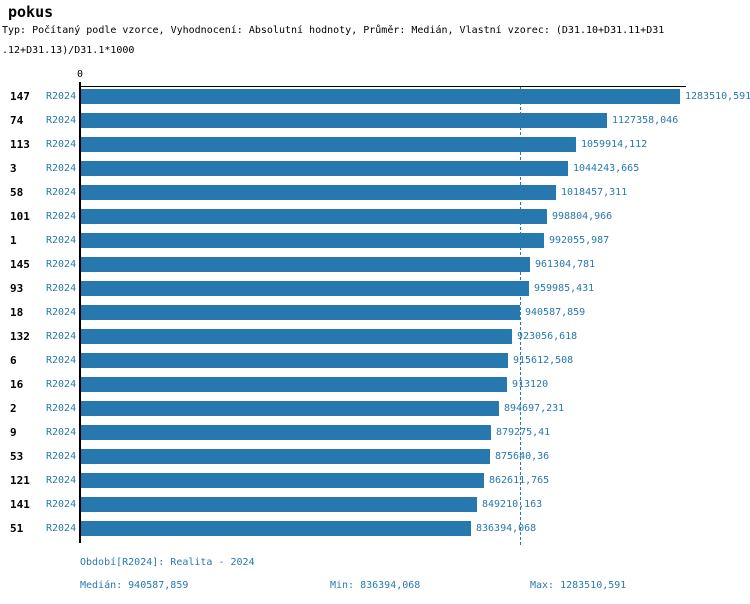  What do you see at coordinates (375, 585) in the screenshot?
I see `footer-min-label: Min: 836394,068` at bounding box center [375, 585].